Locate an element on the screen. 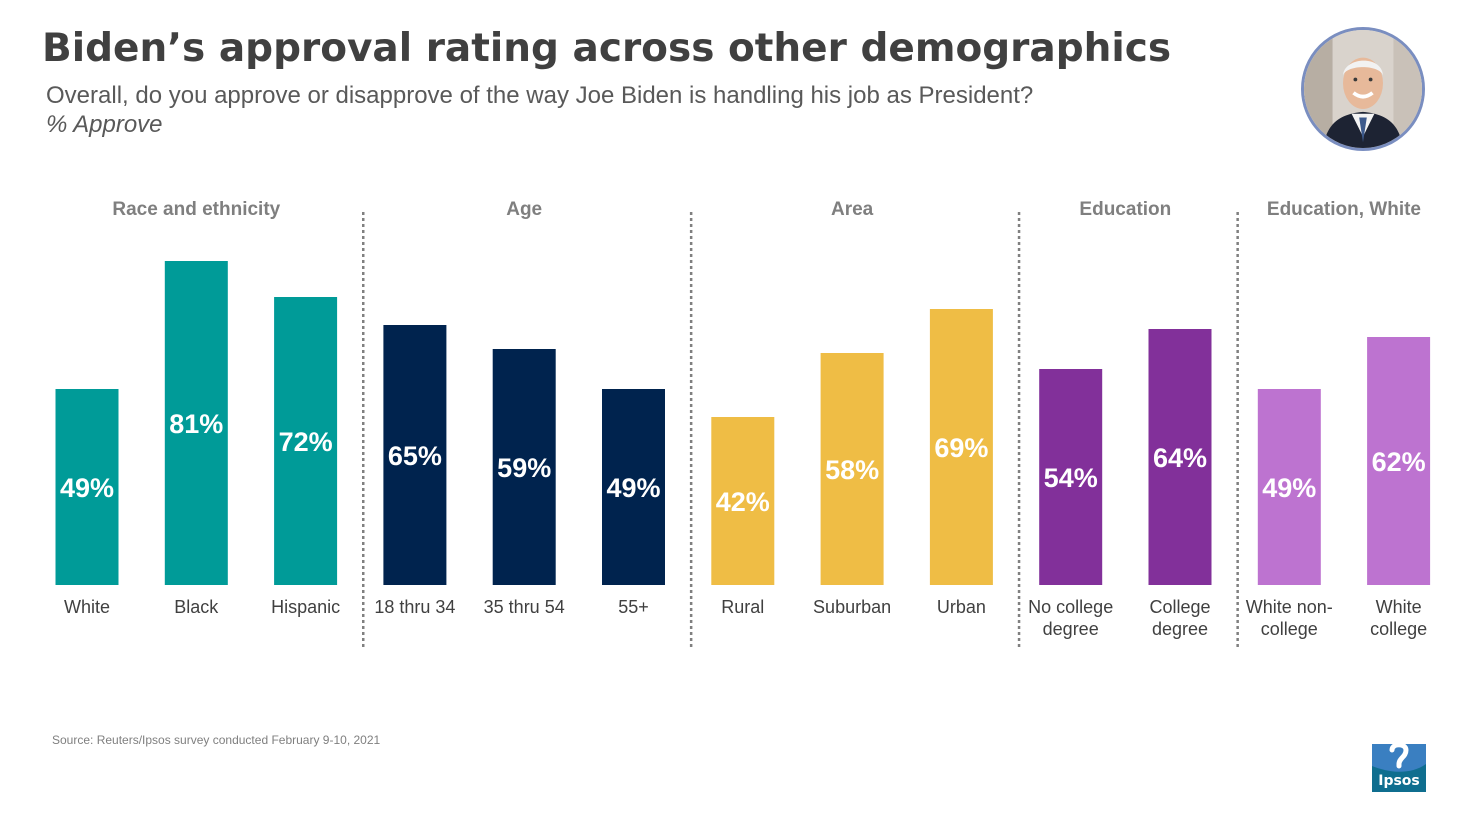  value-label-urban: 69% is located at coordinates (961, 448).